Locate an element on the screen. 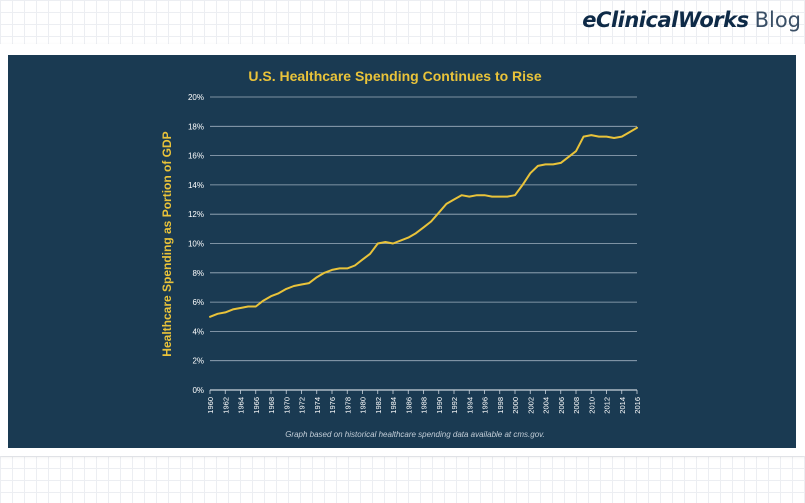  x-tick-label: 1990 is located at coordinates (439, 405).